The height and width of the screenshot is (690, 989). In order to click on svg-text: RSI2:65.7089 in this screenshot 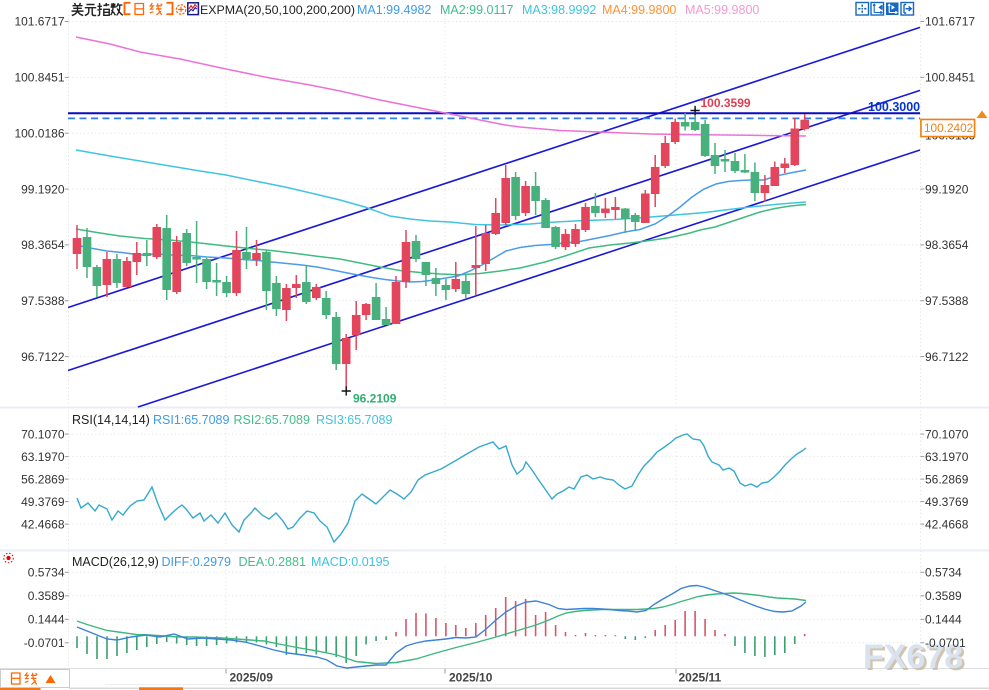, I will do `click(272, 420)`.